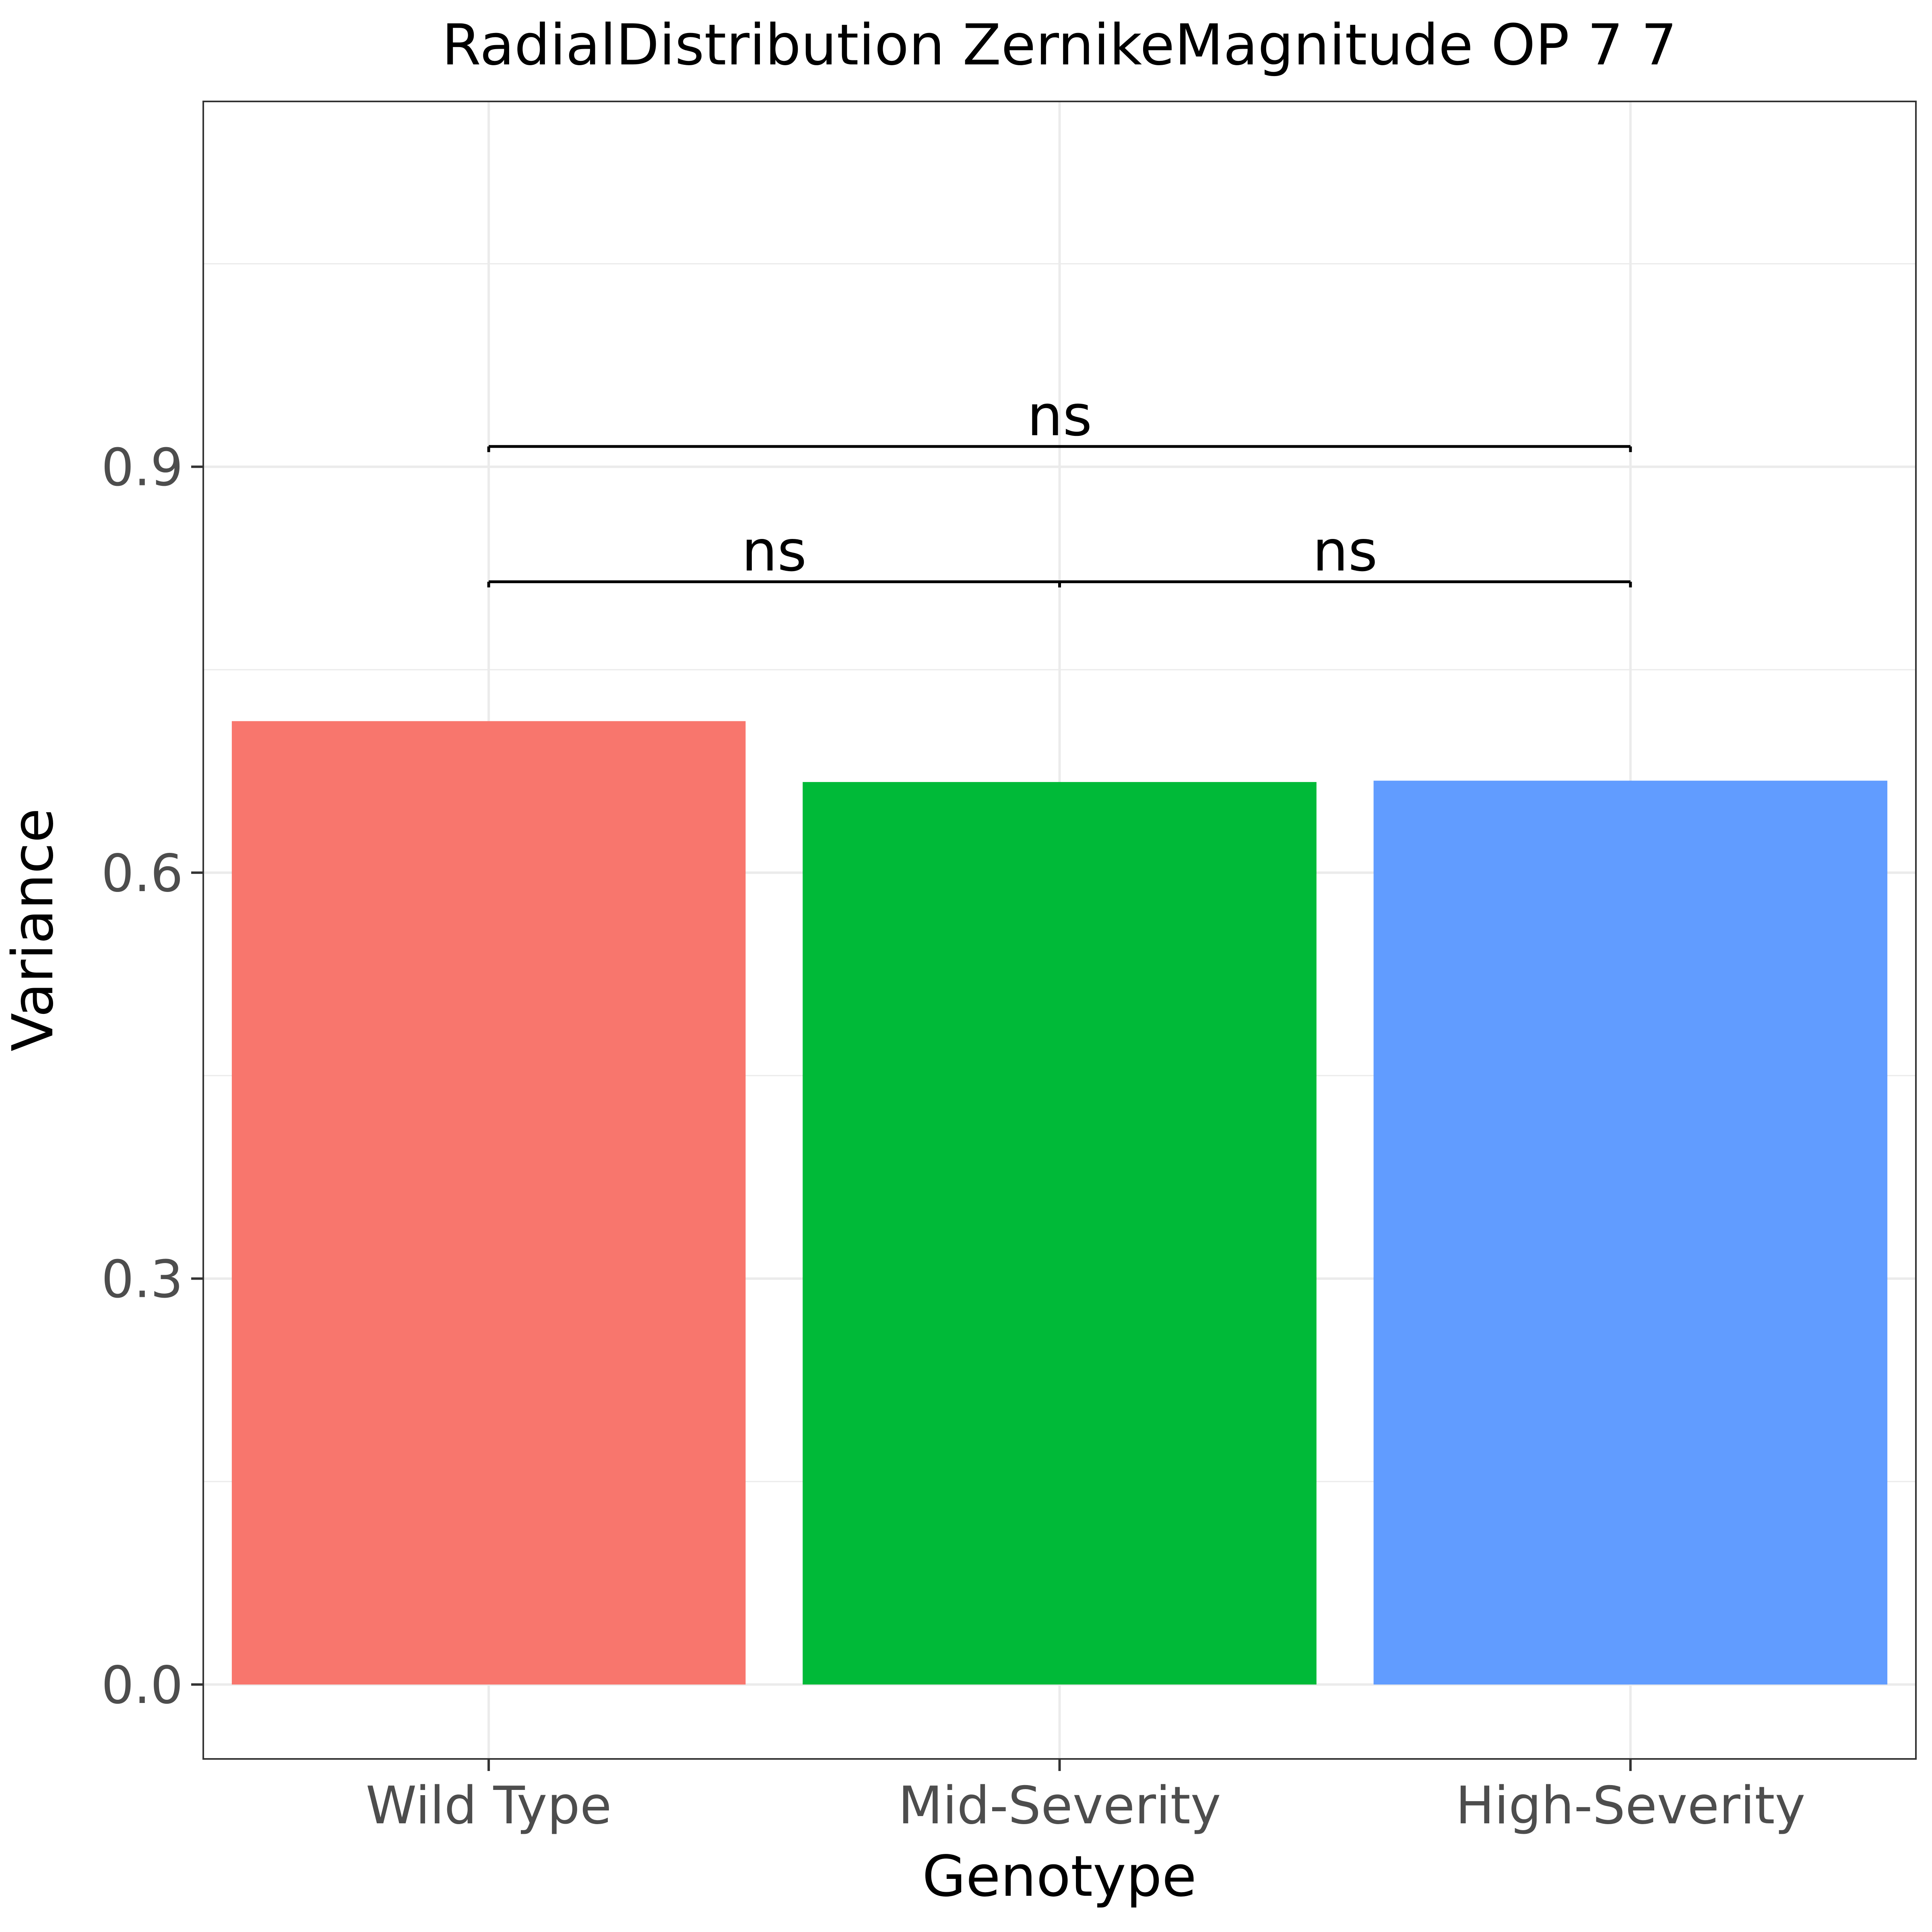 This screenshot has width=1932, height=1932. I want to click on x-axis-title: Genotype, so click(1059, 1876).